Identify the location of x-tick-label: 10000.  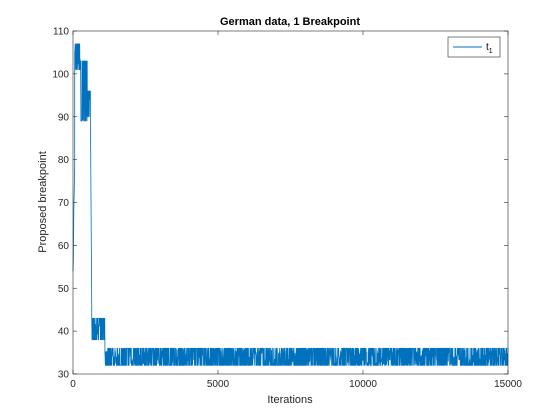
(363, 384).